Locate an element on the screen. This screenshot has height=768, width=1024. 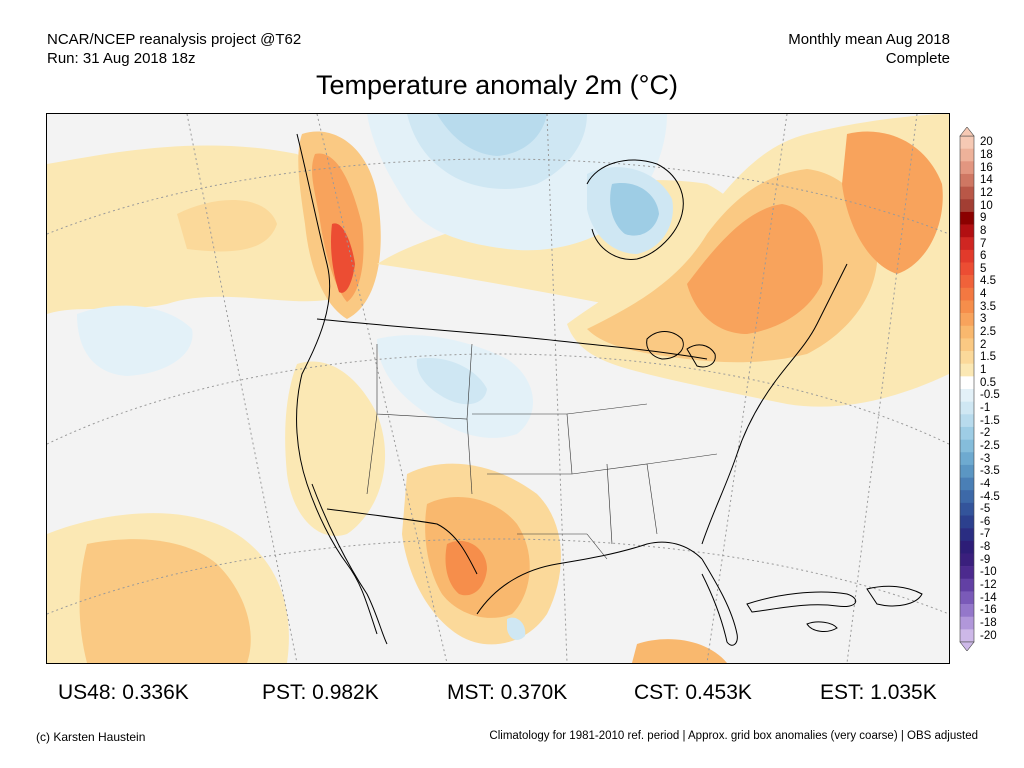
colorbar-tick-label: 18 is located at coordinates (986, 154).